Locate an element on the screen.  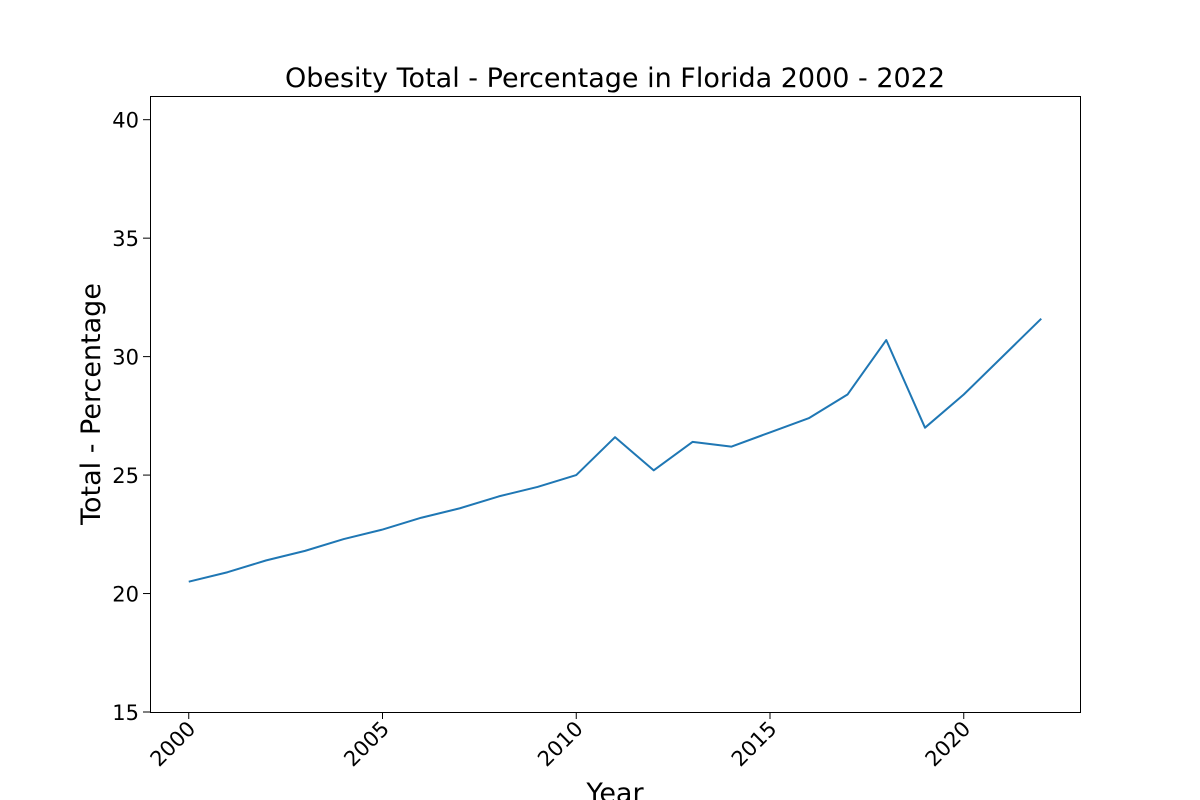
y-tick-label: 35 is located at coordinates (125, 239).